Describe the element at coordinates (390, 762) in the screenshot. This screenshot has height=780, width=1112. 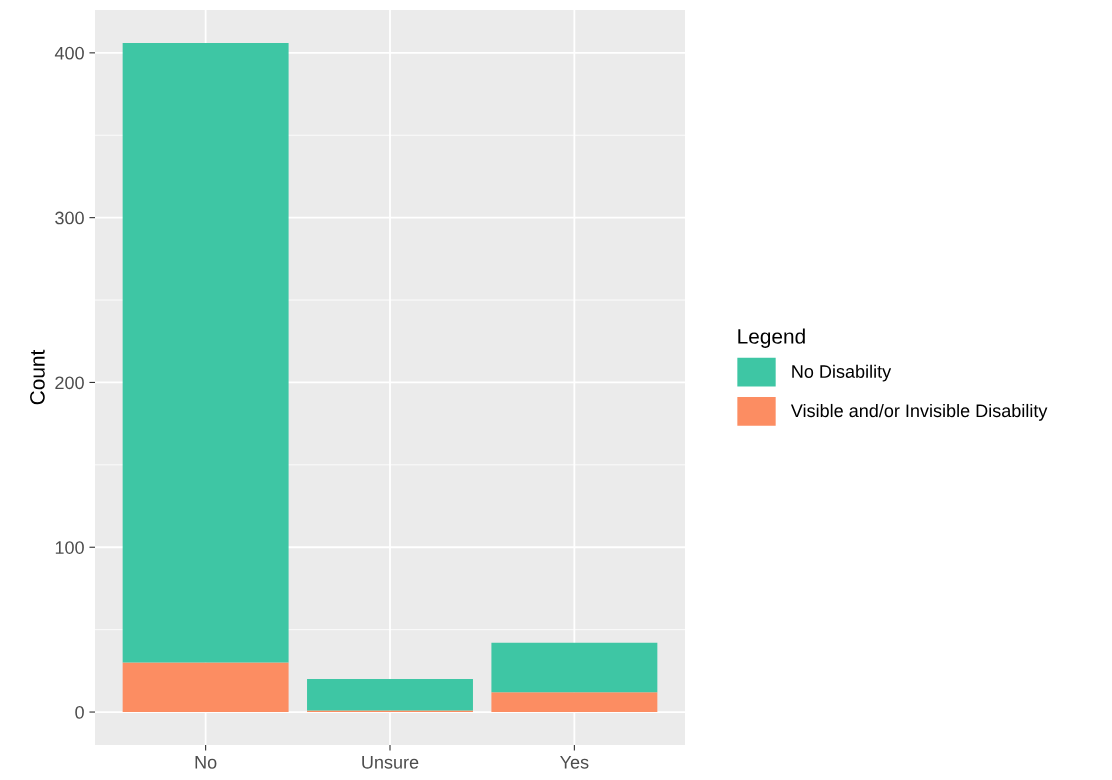
I see `x-tick-label: Unsure` at that location.